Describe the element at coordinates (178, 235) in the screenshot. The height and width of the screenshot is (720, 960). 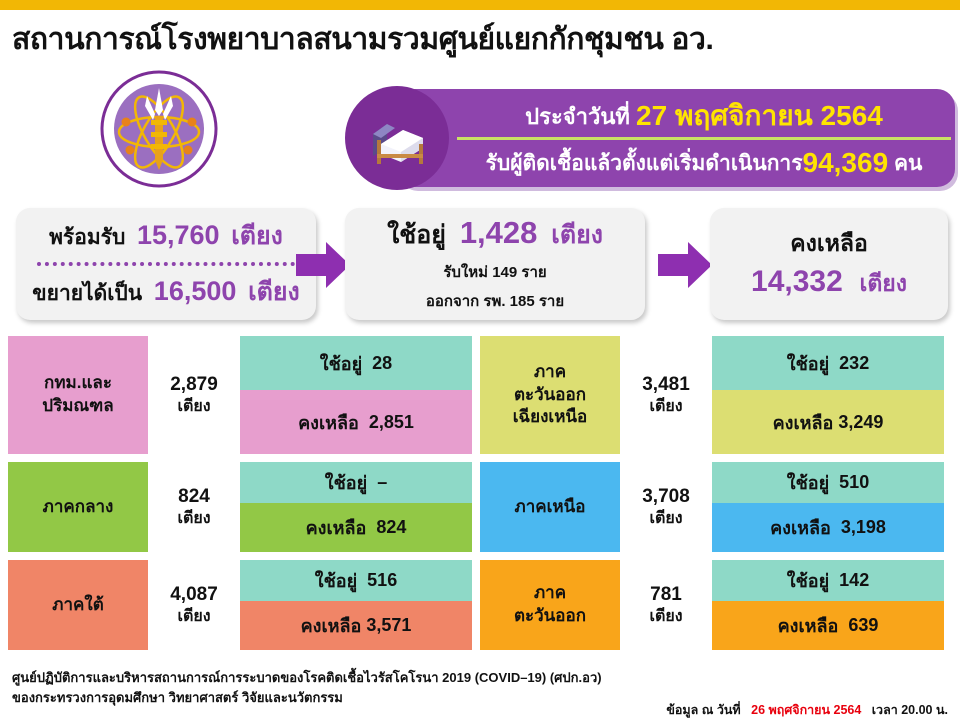
I see `ready-value: 15,760` at that location.